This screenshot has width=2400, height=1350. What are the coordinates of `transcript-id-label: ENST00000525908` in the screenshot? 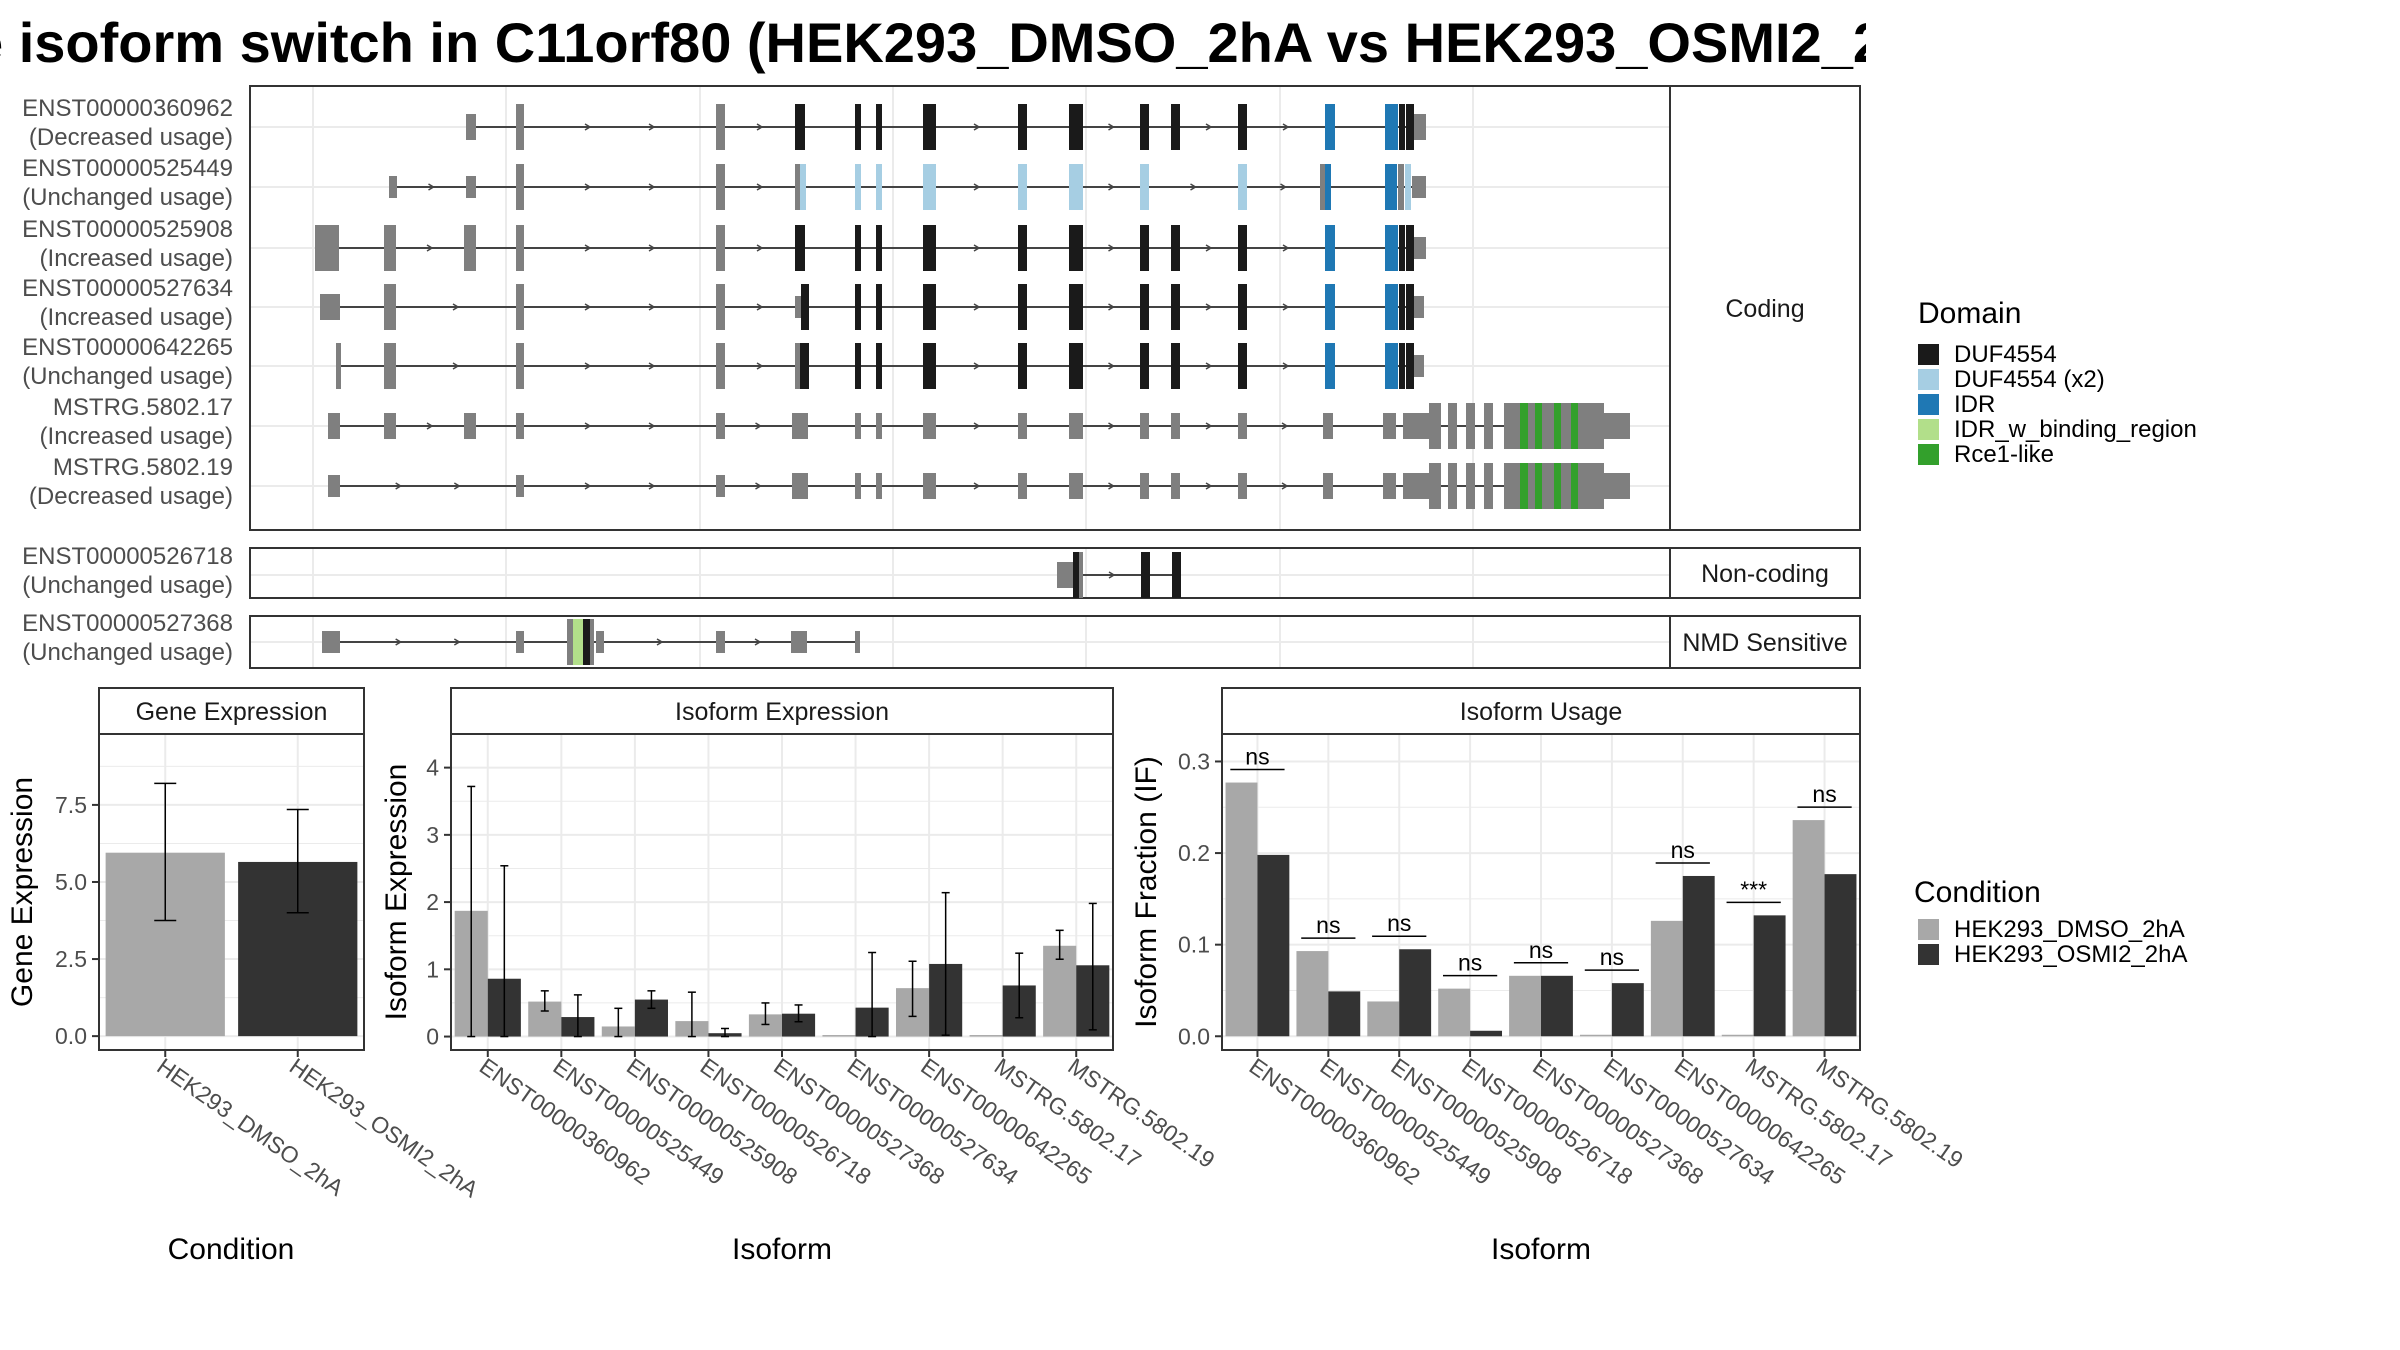 It's located at (127, 229).